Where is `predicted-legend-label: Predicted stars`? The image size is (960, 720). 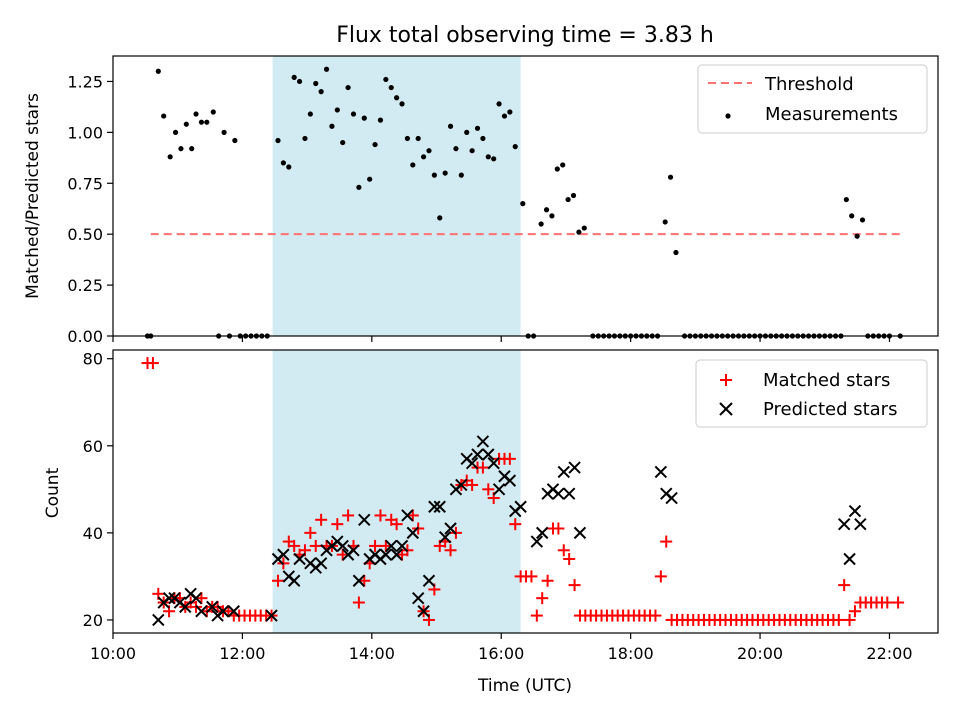
predicted-legend-label: Predicted stars is located at coordinates (830, 409).